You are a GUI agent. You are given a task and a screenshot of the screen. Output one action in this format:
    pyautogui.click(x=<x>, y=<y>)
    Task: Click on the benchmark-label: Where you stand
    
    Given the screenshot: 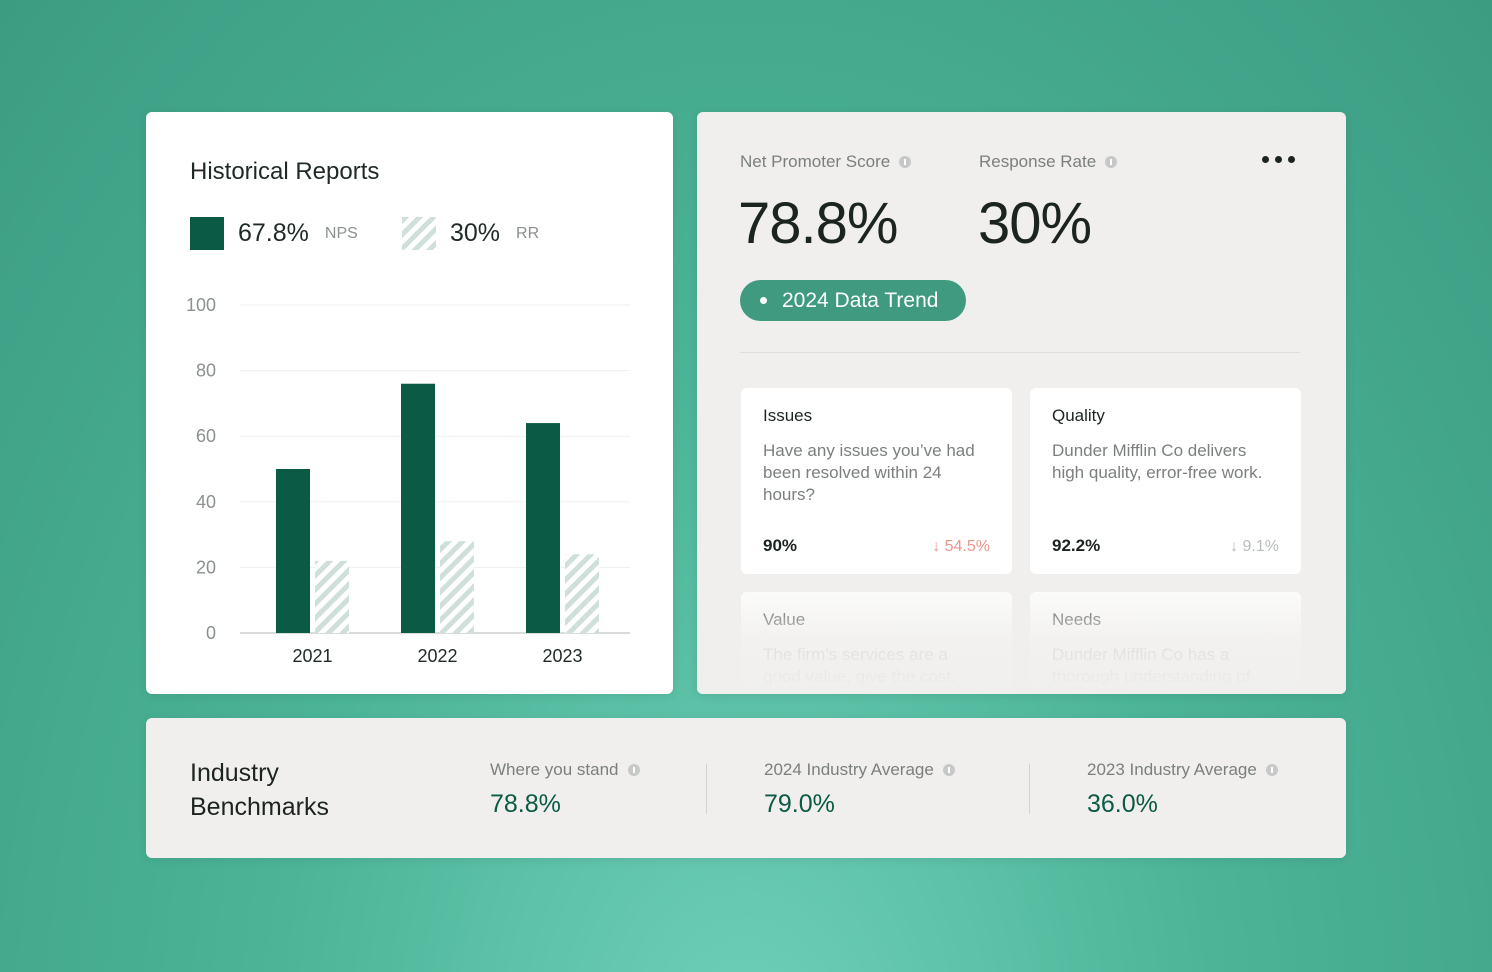 What is the action you would take?
    pyautogui.click(x=565, y=770)
    